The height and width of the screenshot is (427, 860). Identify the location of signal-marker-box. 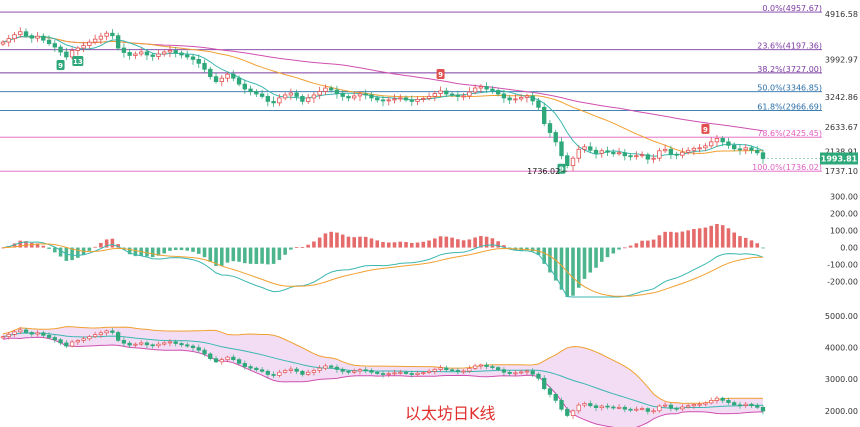
(60, 64).